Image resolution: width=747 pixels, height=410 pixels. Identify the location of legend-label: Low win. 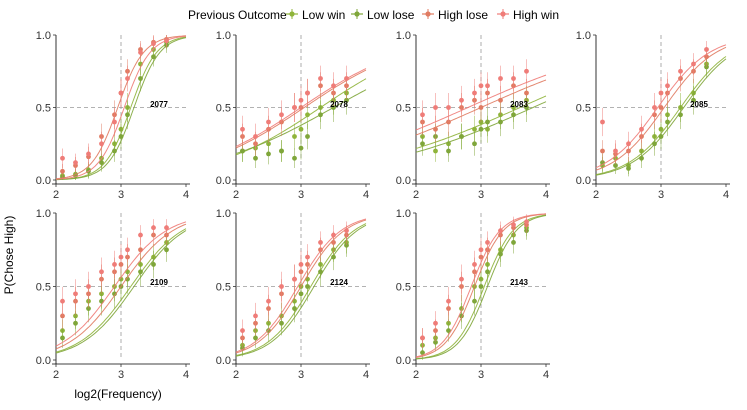
(323, 15).